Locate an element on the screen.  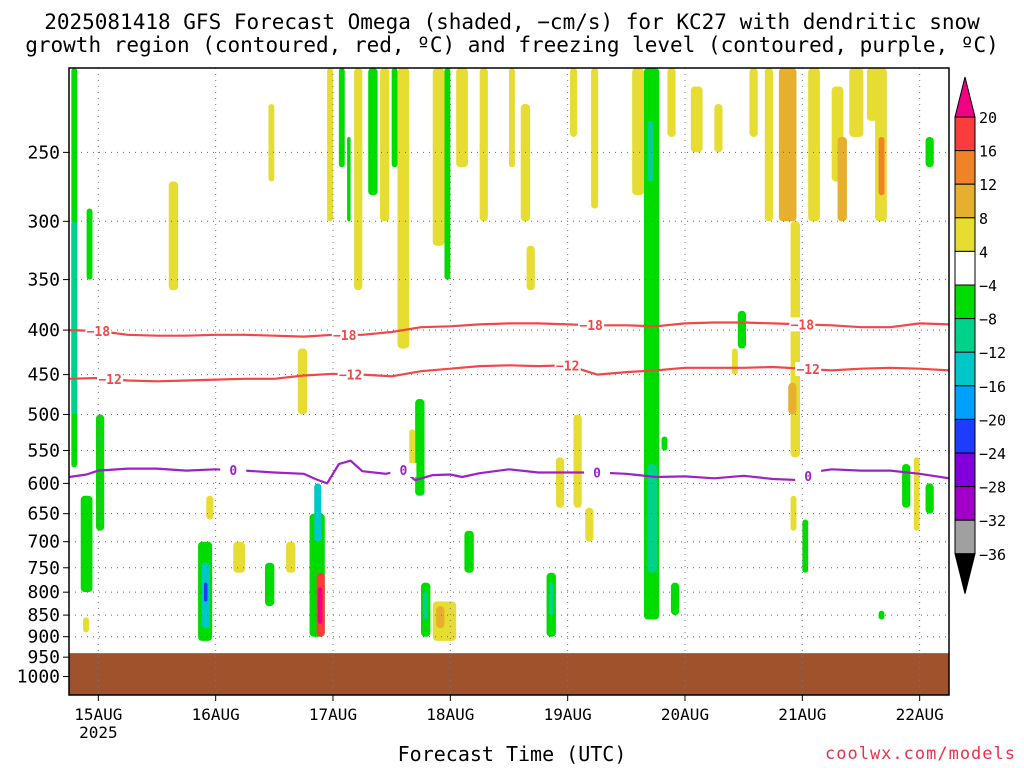
y-tick-label: 500 is located at coordinates (43, 414).